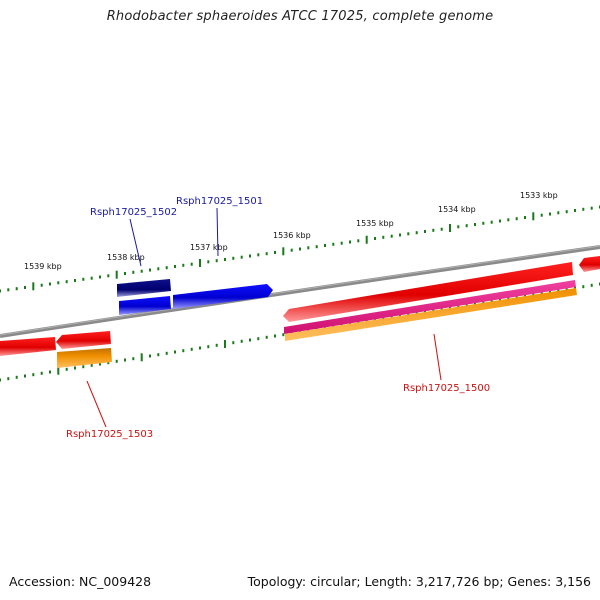 The image size is (600, 600). I want to click on gene-rsph17025-1500-mrna, so click(430, 307).